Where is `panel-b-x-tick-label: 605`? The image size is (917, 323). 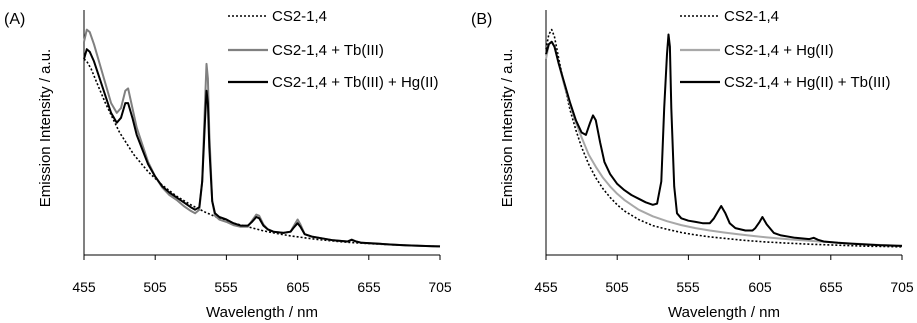 panel-b-x-tick-label: 605 is located at coordinates (760, 287).